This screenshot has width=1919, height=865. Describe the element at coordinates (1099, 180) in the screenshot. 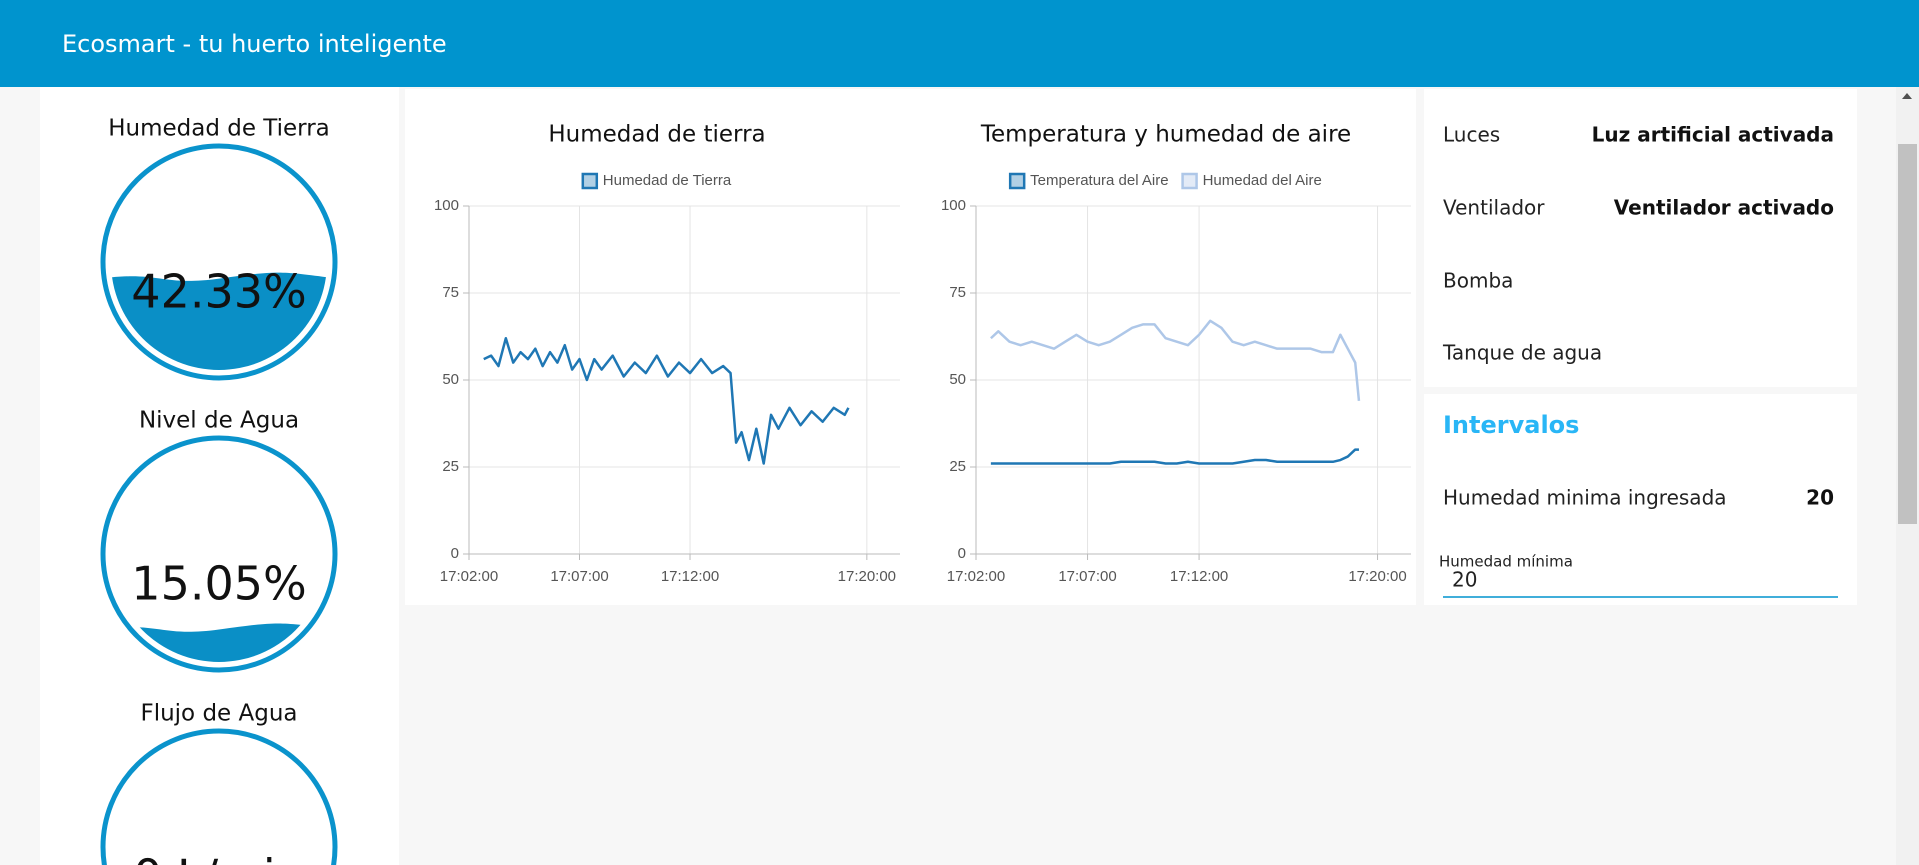

I see `legend-label: Temperatura del Aire` at that location.